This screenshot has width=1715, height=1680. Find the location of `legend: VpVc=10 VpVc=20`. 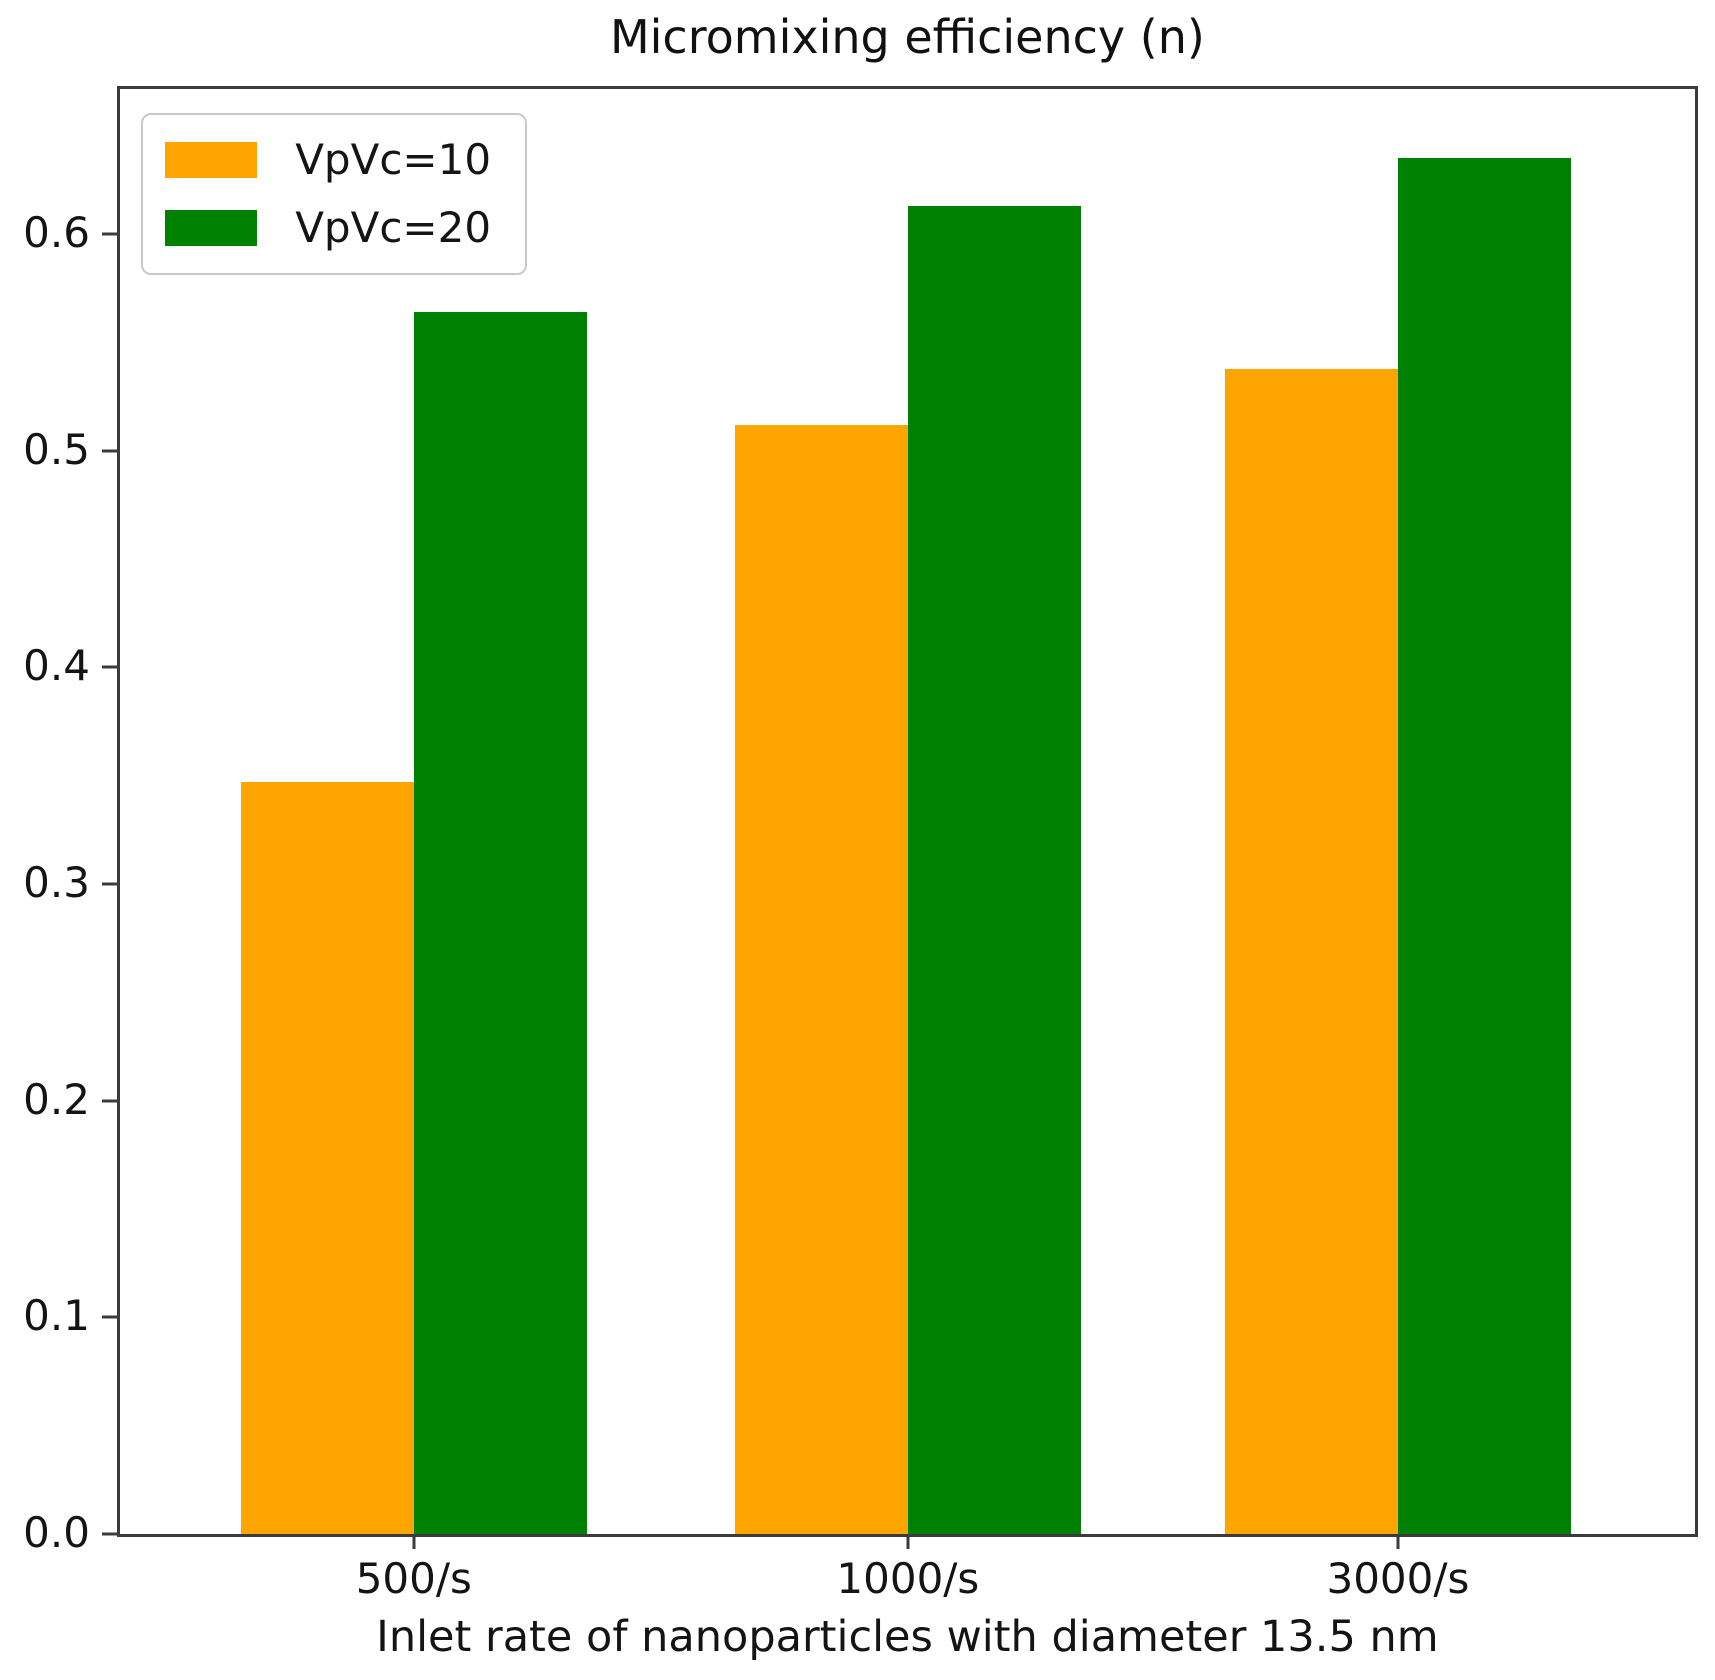

legend: VpVc=10 VpVc=20 is located at coordinates (334, 193).